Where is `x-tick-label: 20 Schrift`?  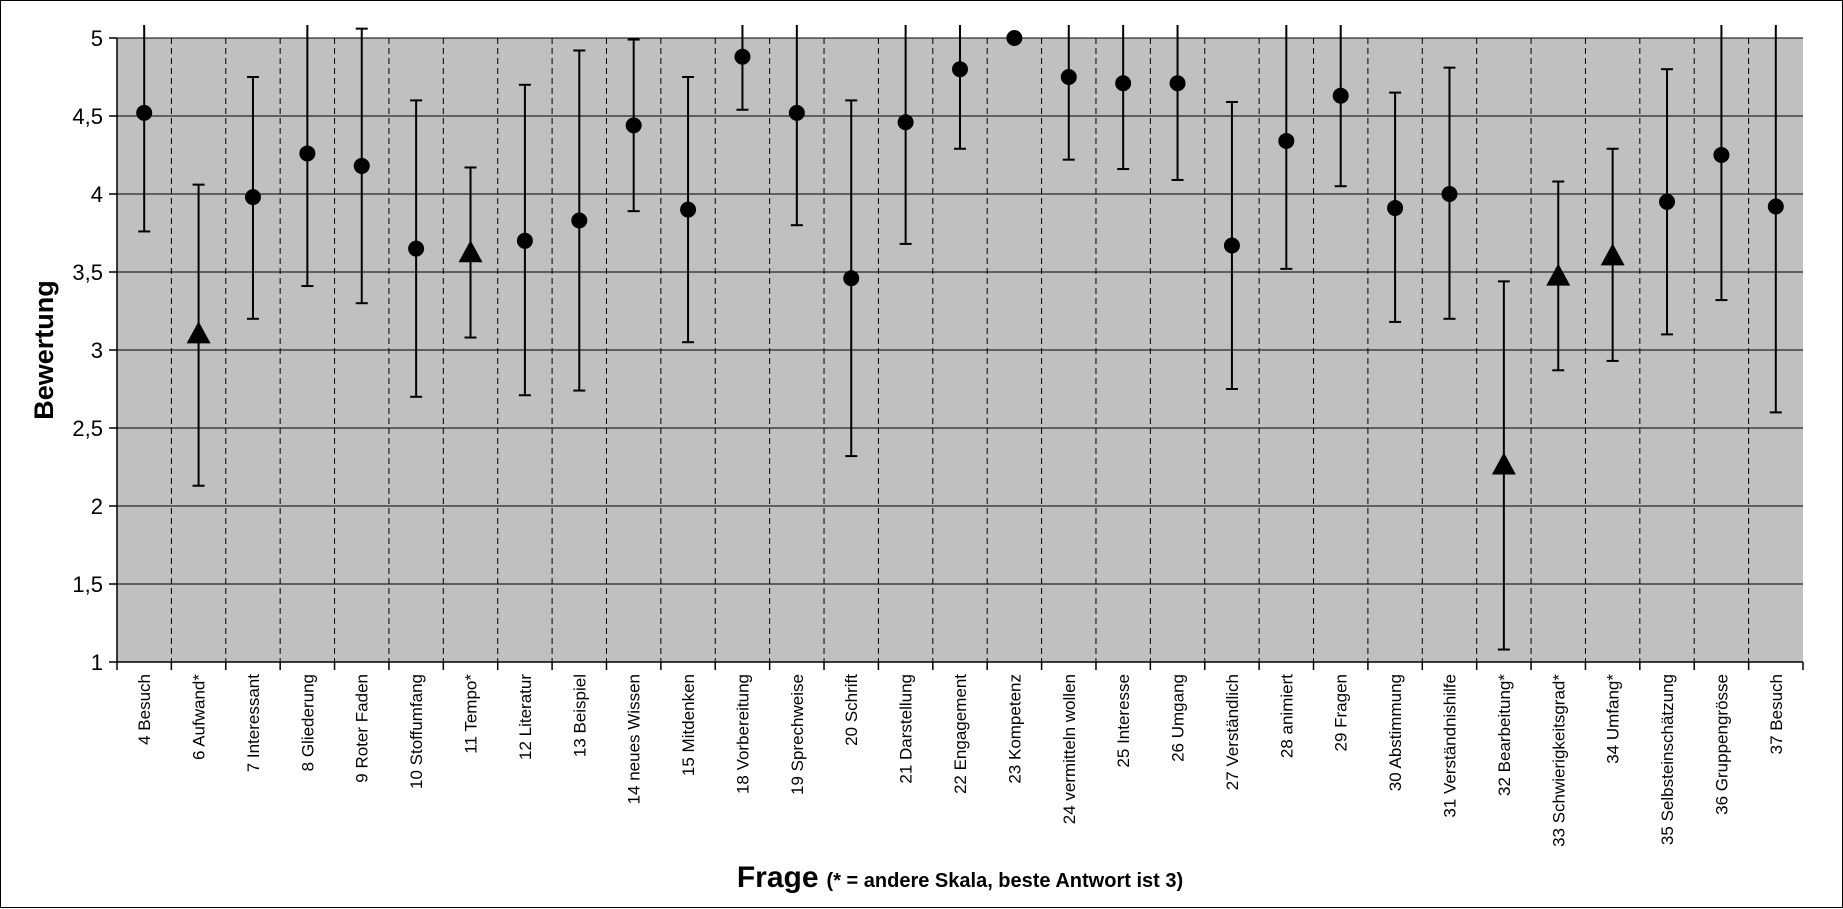
x-tick-label: 20 Schrift is located at coordinates (851, 710).